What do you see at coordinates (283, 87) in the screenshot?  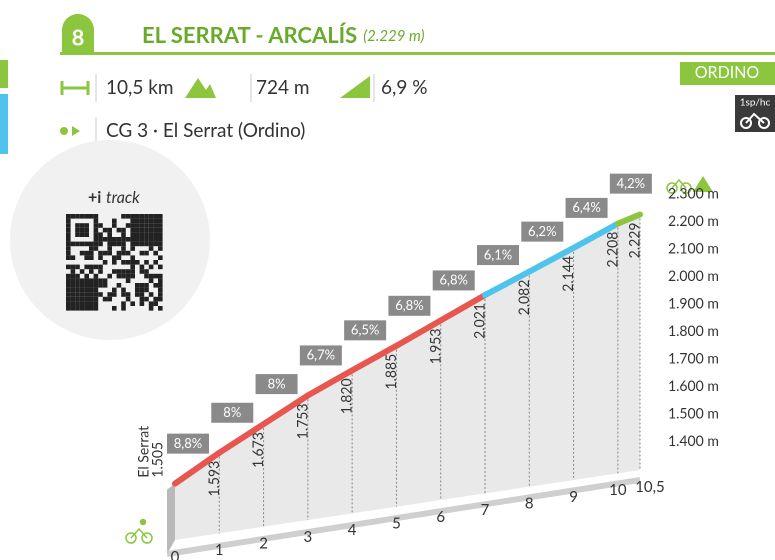 I see `elevation-gain: 724 m` at bounding box center [283, 87].